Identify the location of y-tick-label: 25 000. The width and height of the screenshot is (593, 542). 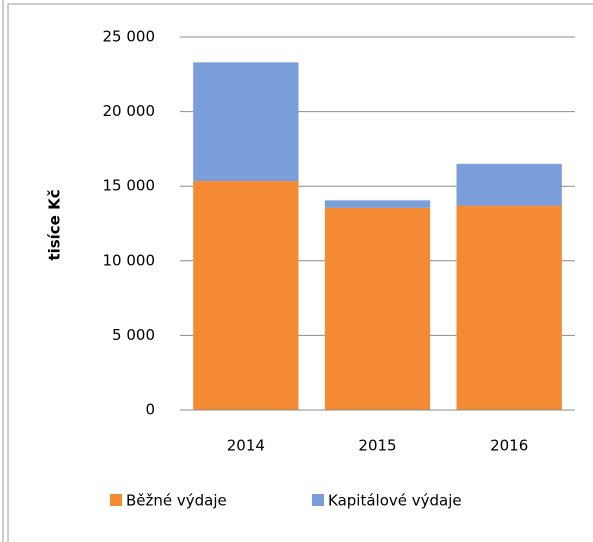
(129, 37).